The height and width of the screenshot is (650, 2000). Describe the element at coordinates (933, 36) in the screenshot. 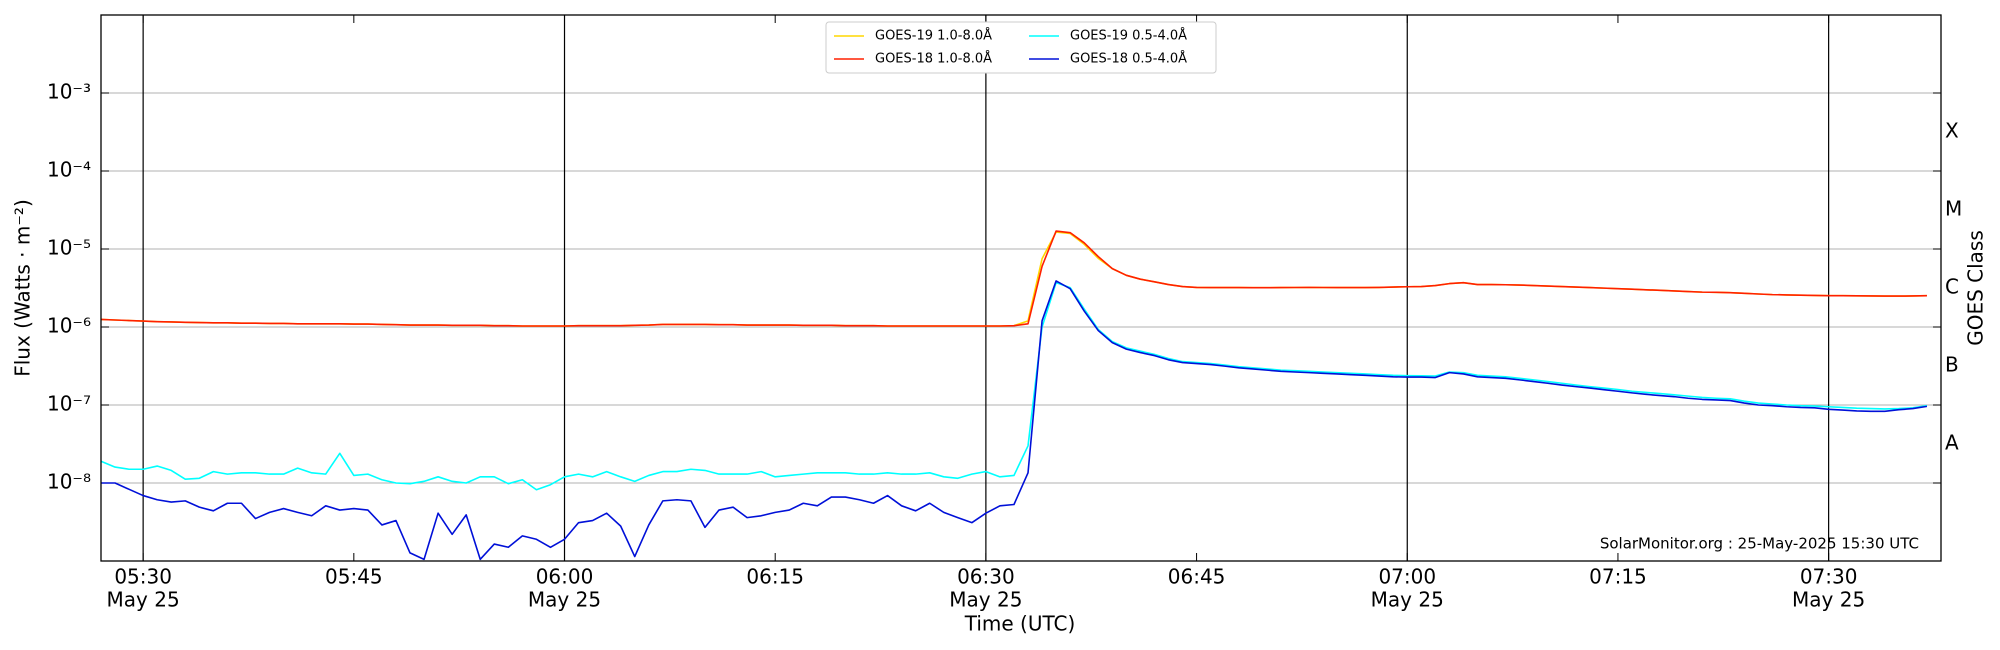

I see `legend-label: GOES-19 1.0-8.0Å` at that location.